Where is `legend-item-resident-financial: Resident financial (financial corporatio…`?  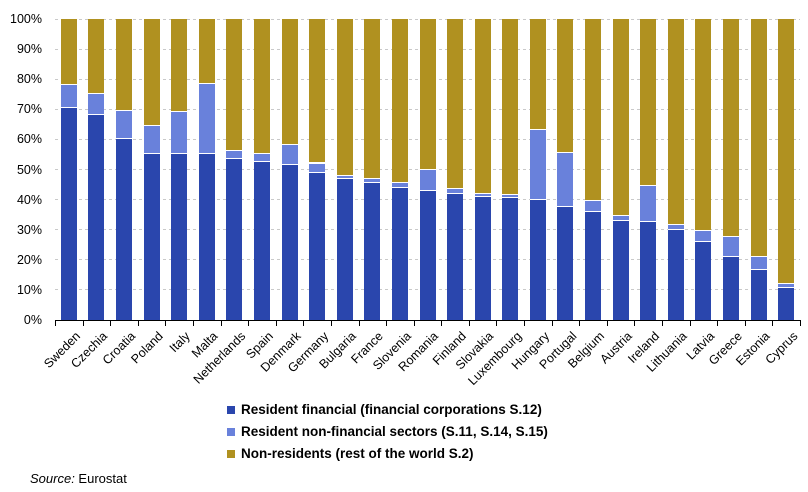 legend-item-resident-financial: Resident financial (financial corporatio… is located at coordinates (387, 409).